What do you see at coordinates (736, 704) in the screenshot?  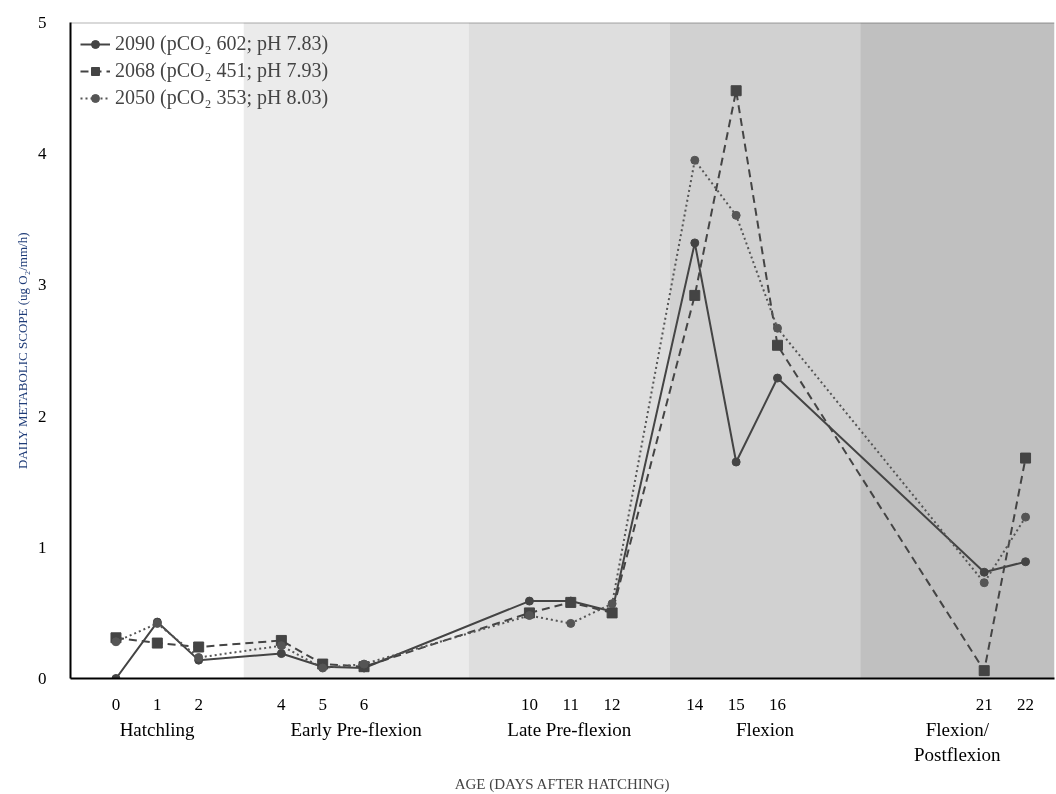 I see `x-tick-label: 15` at bounding box center [736, 704].